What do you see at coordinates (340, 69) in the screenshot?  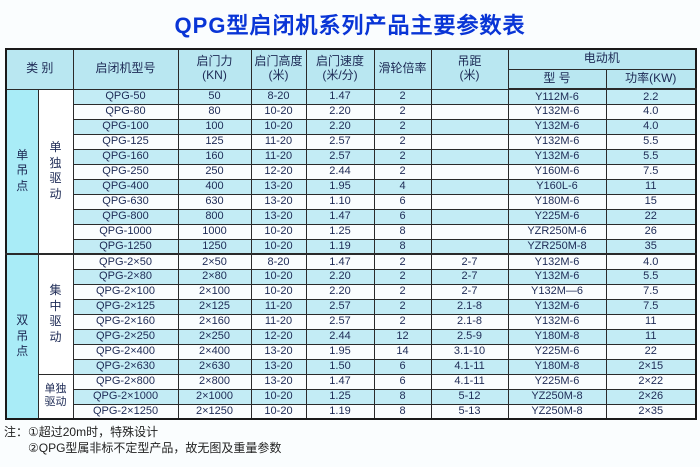 I see `header-speed: 启门速度 (米/分)` at bounding box center [340, 69].